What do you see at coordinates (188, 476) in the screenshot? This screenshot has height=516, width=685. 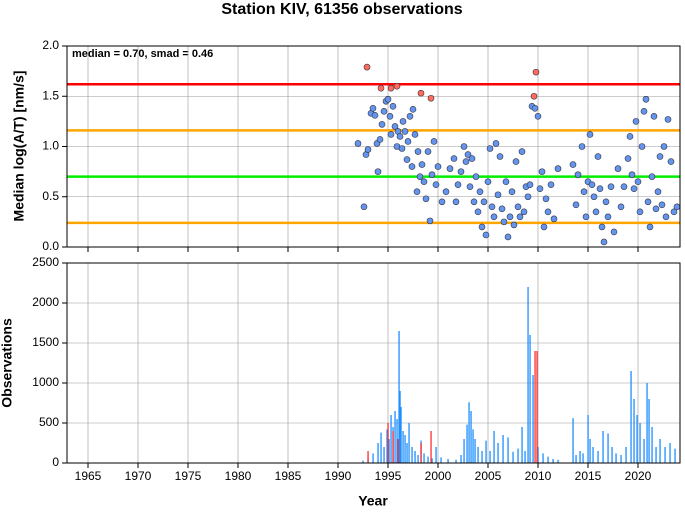 I see `x-tick-label: 1975` at bounding box center [188, 476].